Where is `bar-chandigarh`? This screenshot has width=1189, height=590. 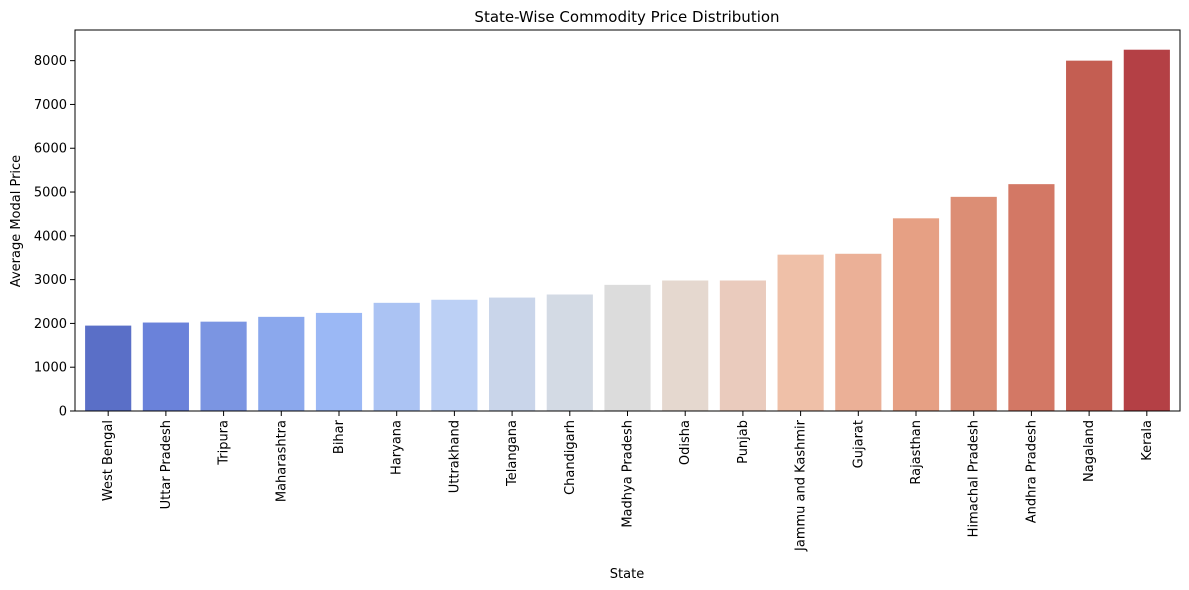
bar-chandigarh is located at coordinates (569, 352).